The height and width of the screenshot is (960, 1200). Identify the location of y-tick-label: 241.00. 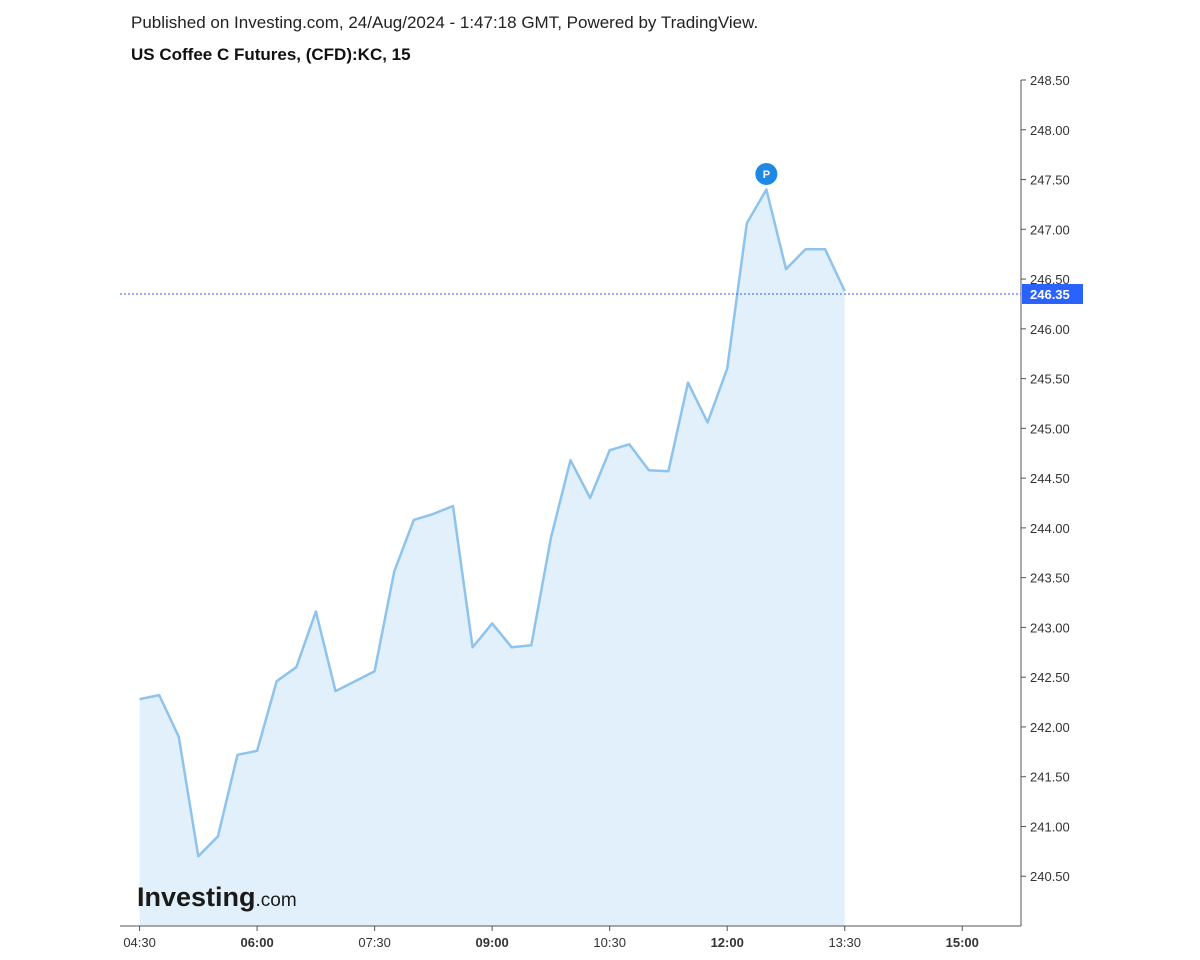
(1050, 826).